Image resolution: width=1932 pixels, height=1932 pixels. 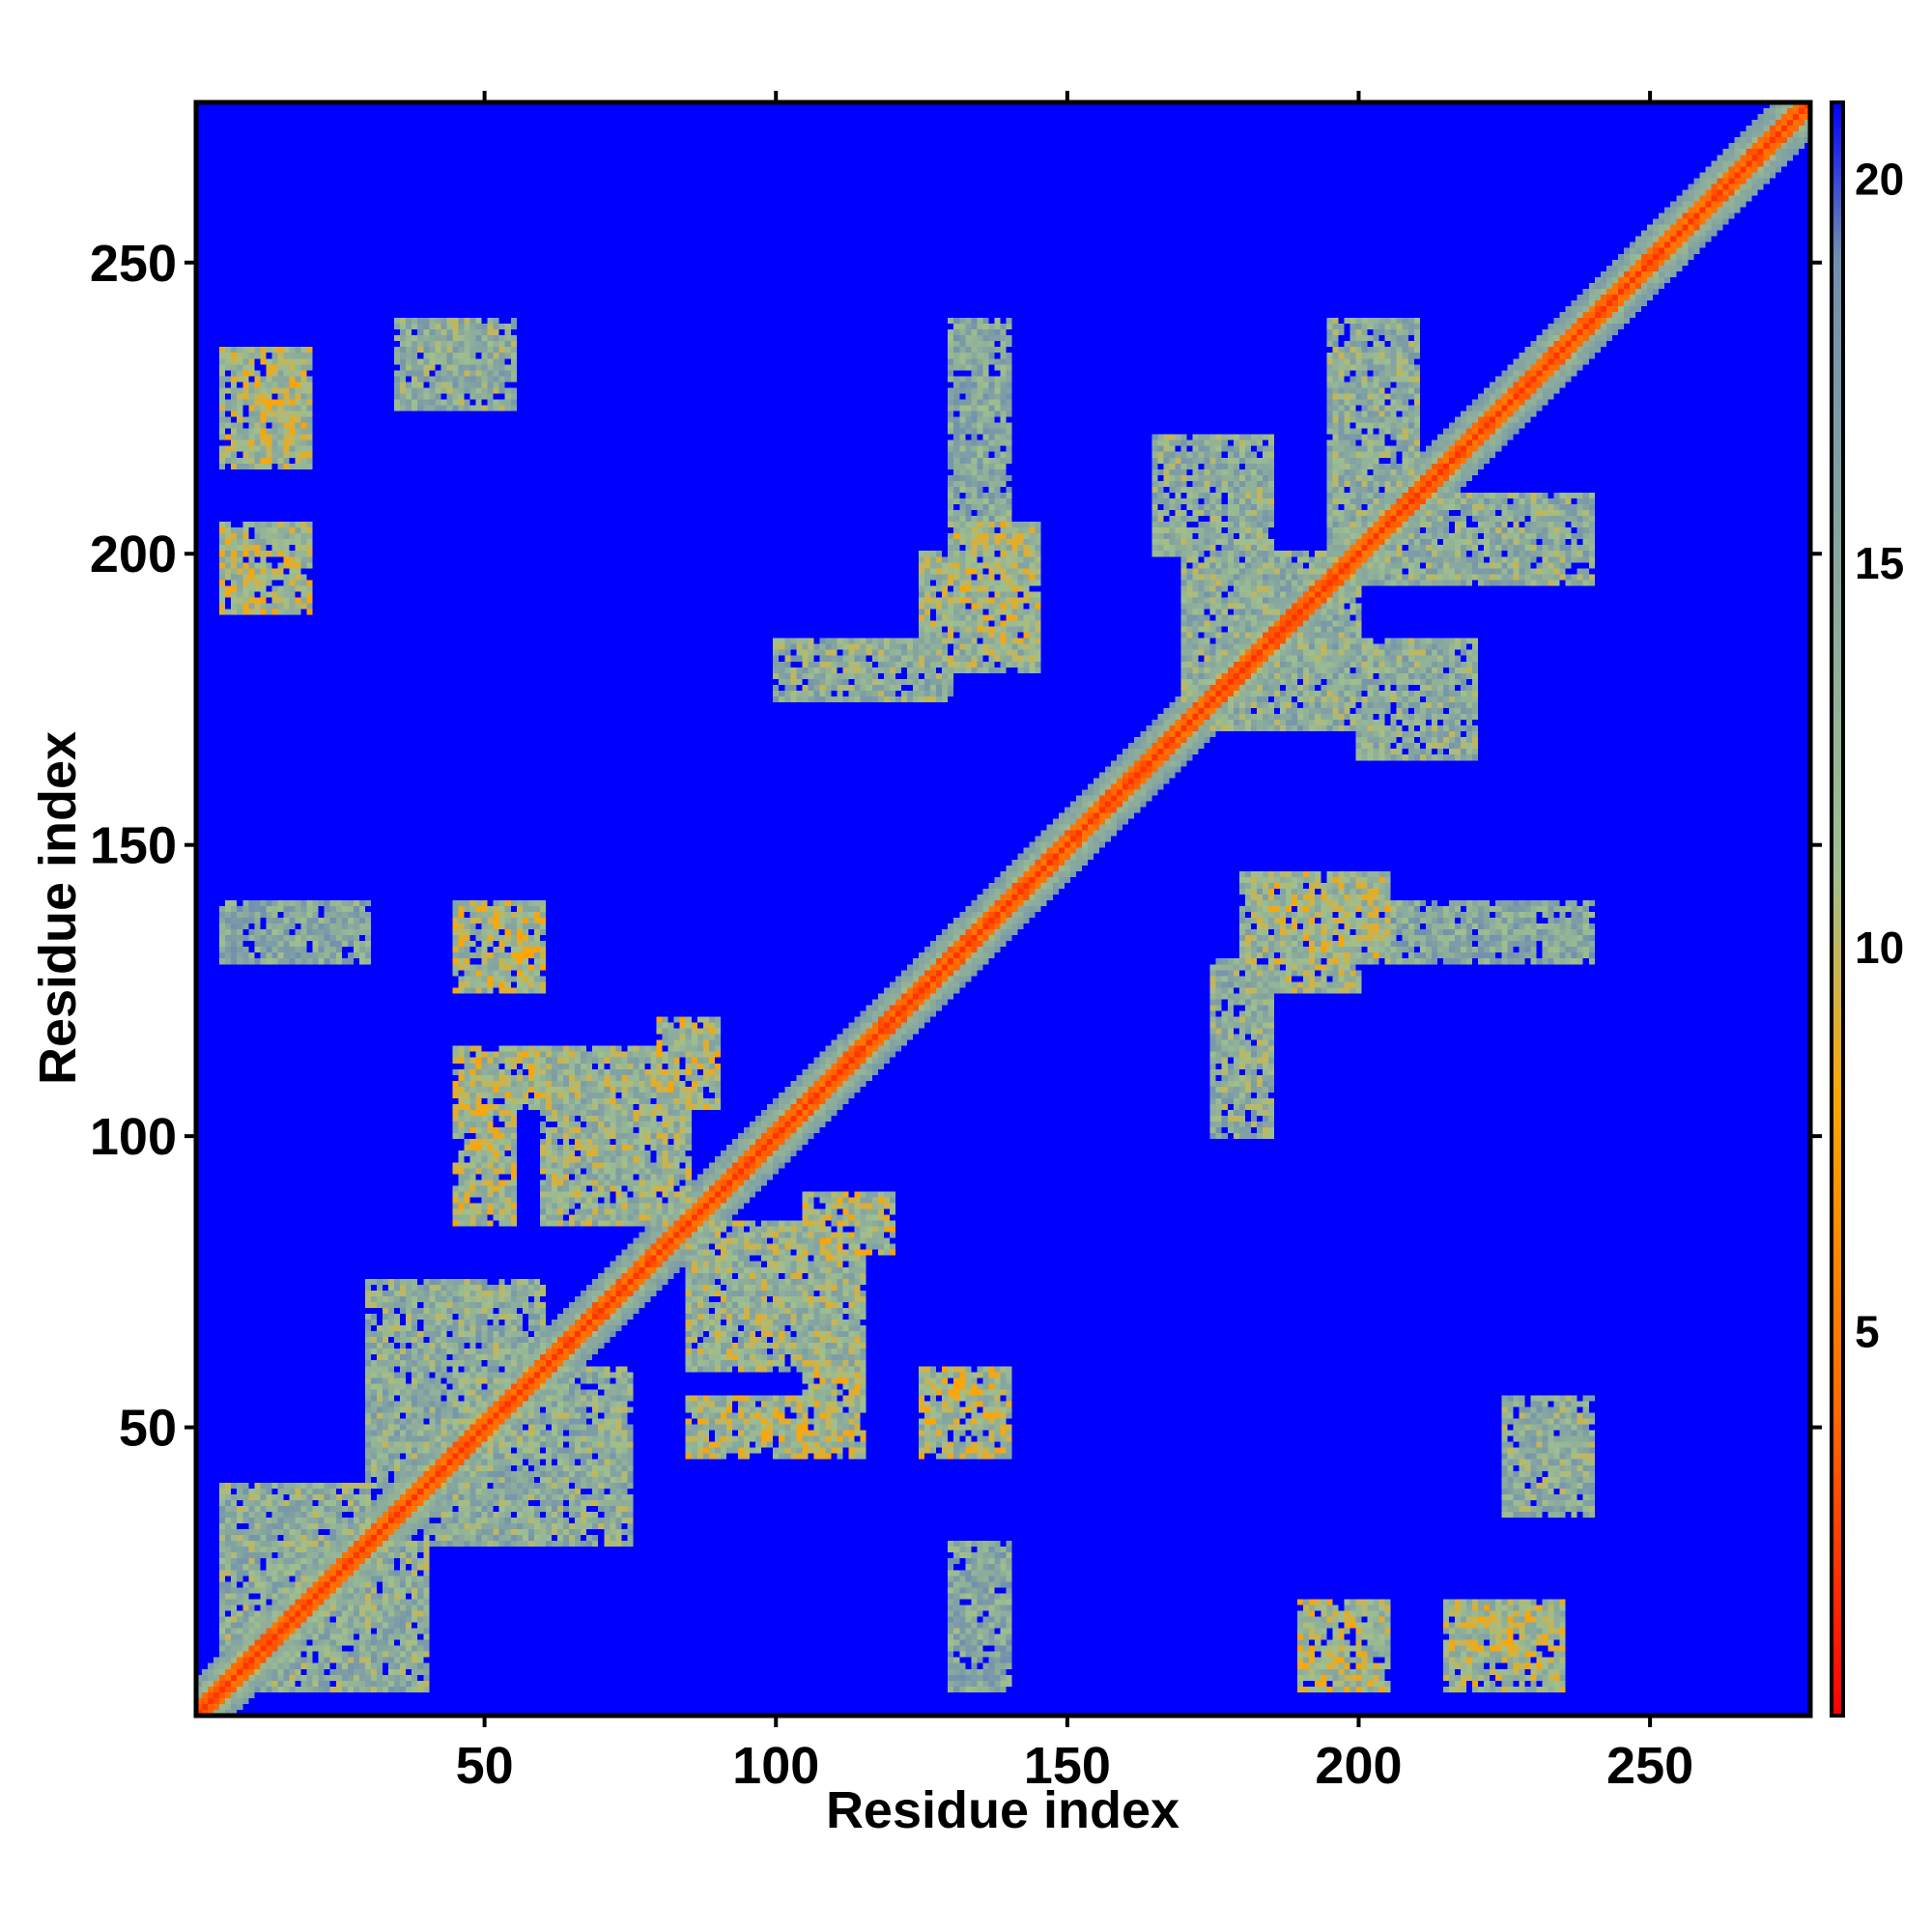 I want to click on y-tick-label: 250, so click(x=133, y=264).